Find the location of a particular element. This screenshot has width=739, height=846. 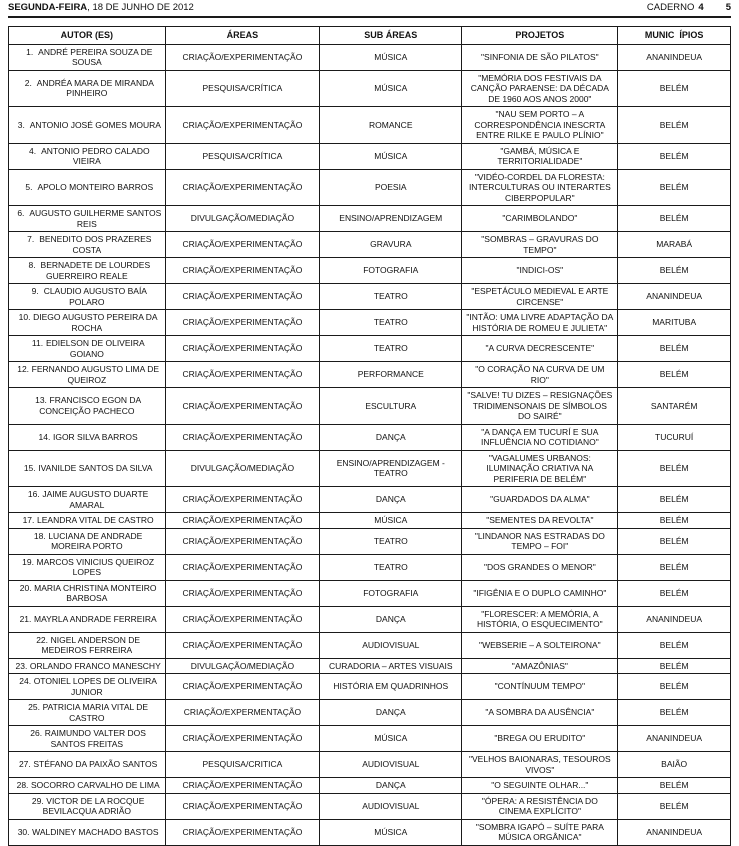

cell-project: "GUARDADOS DA ALMA" is located at coordinates (540, 499).